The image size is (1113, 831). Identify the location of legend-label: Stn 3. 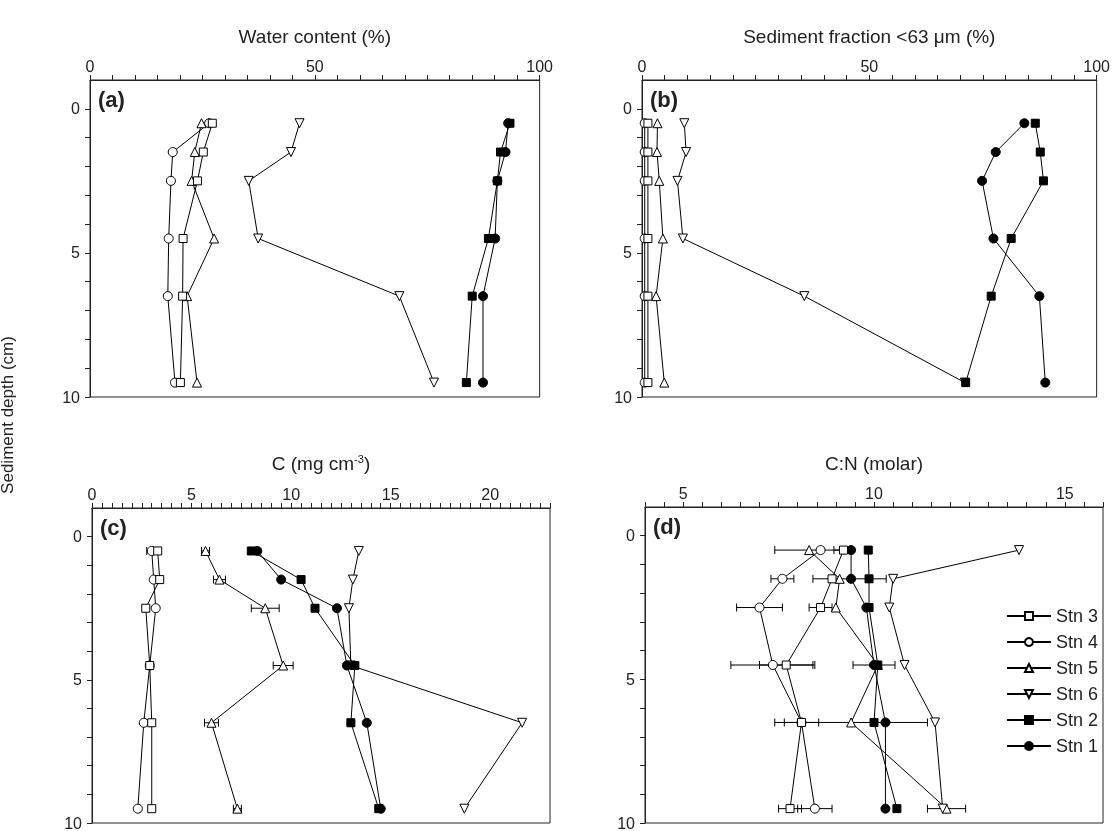
(1076, 616).